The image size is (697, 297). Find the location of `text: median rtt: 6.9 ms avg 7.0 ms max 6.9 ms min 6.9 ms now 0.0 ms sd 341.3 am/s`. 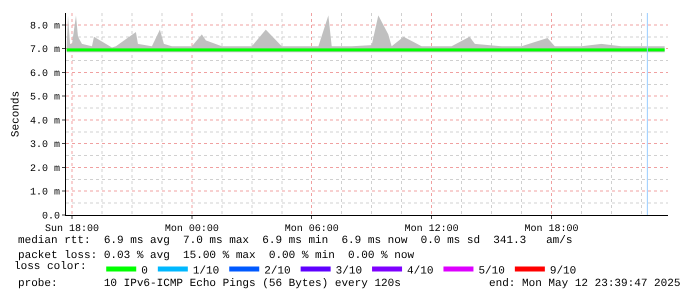

text: median rtt: 6.9 ms avg 7.0 ms max 6.9 ms min 6.9 ms now 0.0 ms sd 341.3 am/s is located at coordinates (295, 241).